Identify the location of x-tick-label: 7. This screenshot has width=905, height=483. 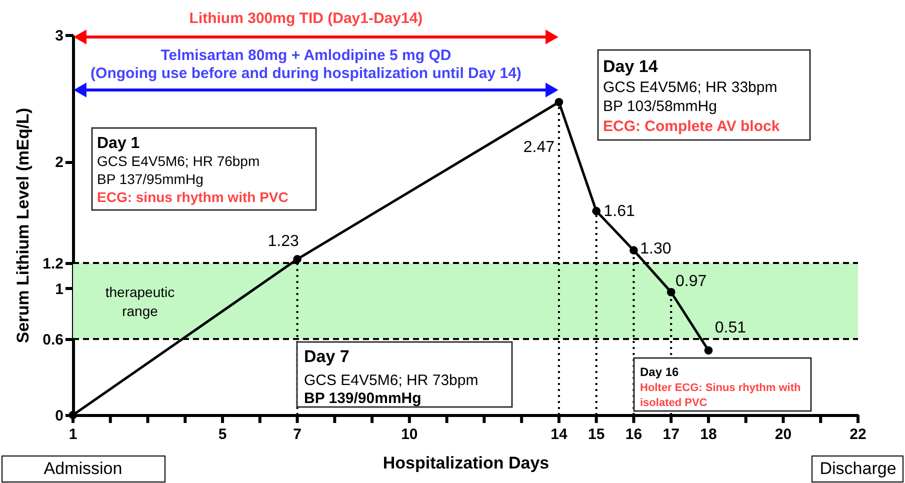
(297, 434).